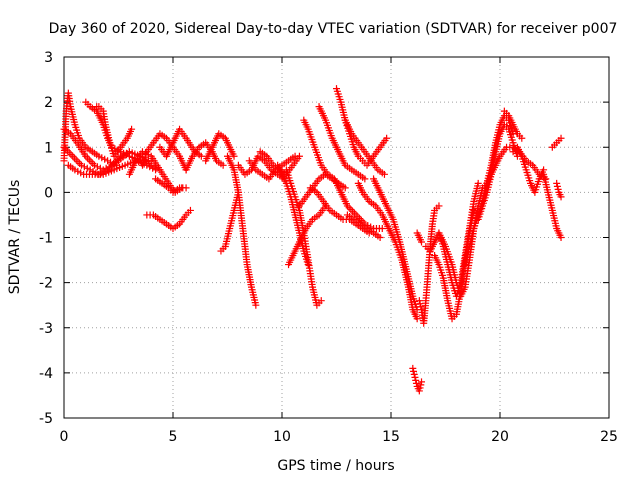 This screenshot has width=640, height=480. I want to click on x-tick-label: 0, so click(64, 437).